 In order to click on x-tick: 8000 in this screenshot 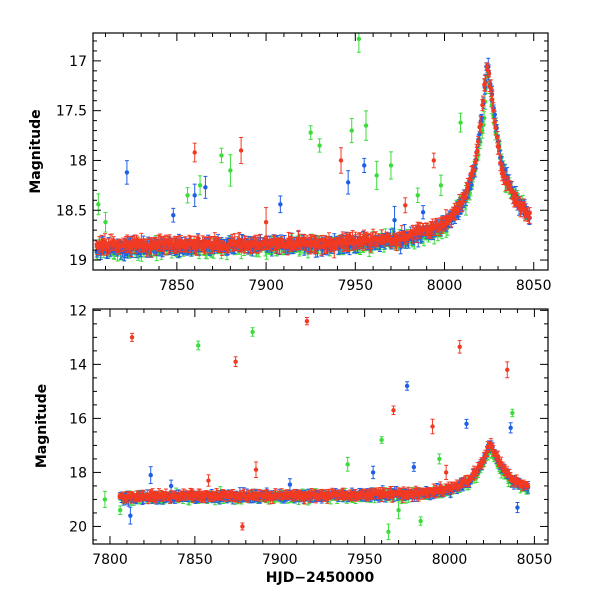, I will do `click(445, 163)`.